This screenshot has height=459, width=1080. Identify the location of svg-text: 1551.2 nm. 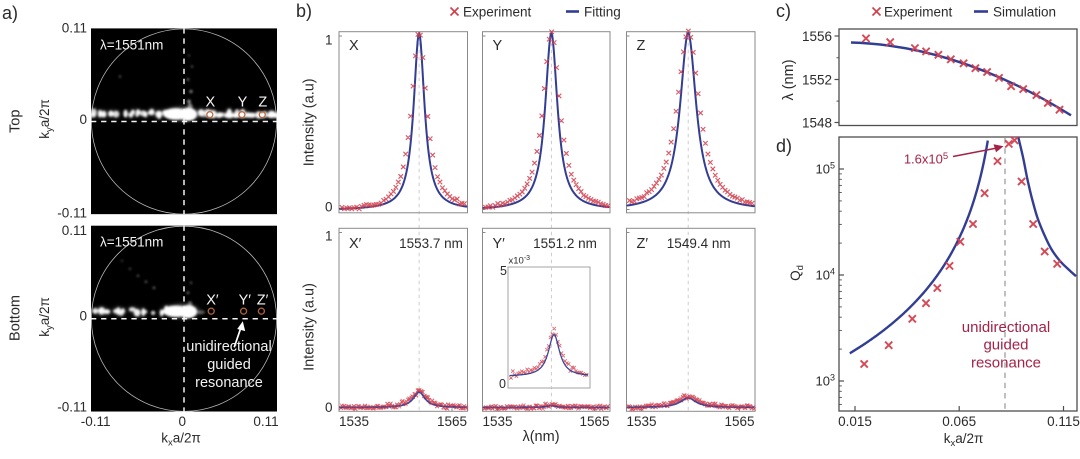
(565, 243).